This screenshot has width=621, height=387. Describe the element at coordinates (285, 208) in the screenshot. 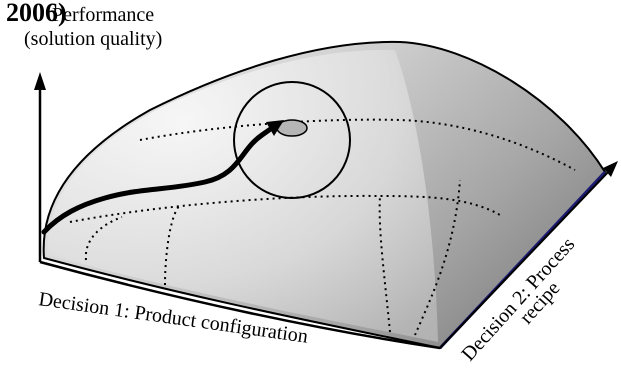

I see `grid-line-mid` at that location.